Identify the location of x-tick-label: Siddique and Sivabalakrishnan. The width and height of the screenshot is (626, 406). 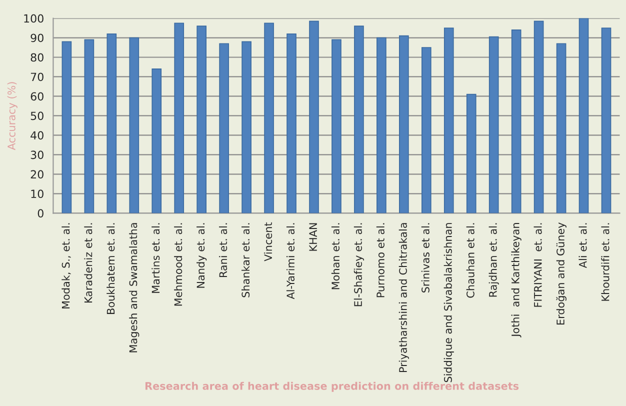
(449, 302).